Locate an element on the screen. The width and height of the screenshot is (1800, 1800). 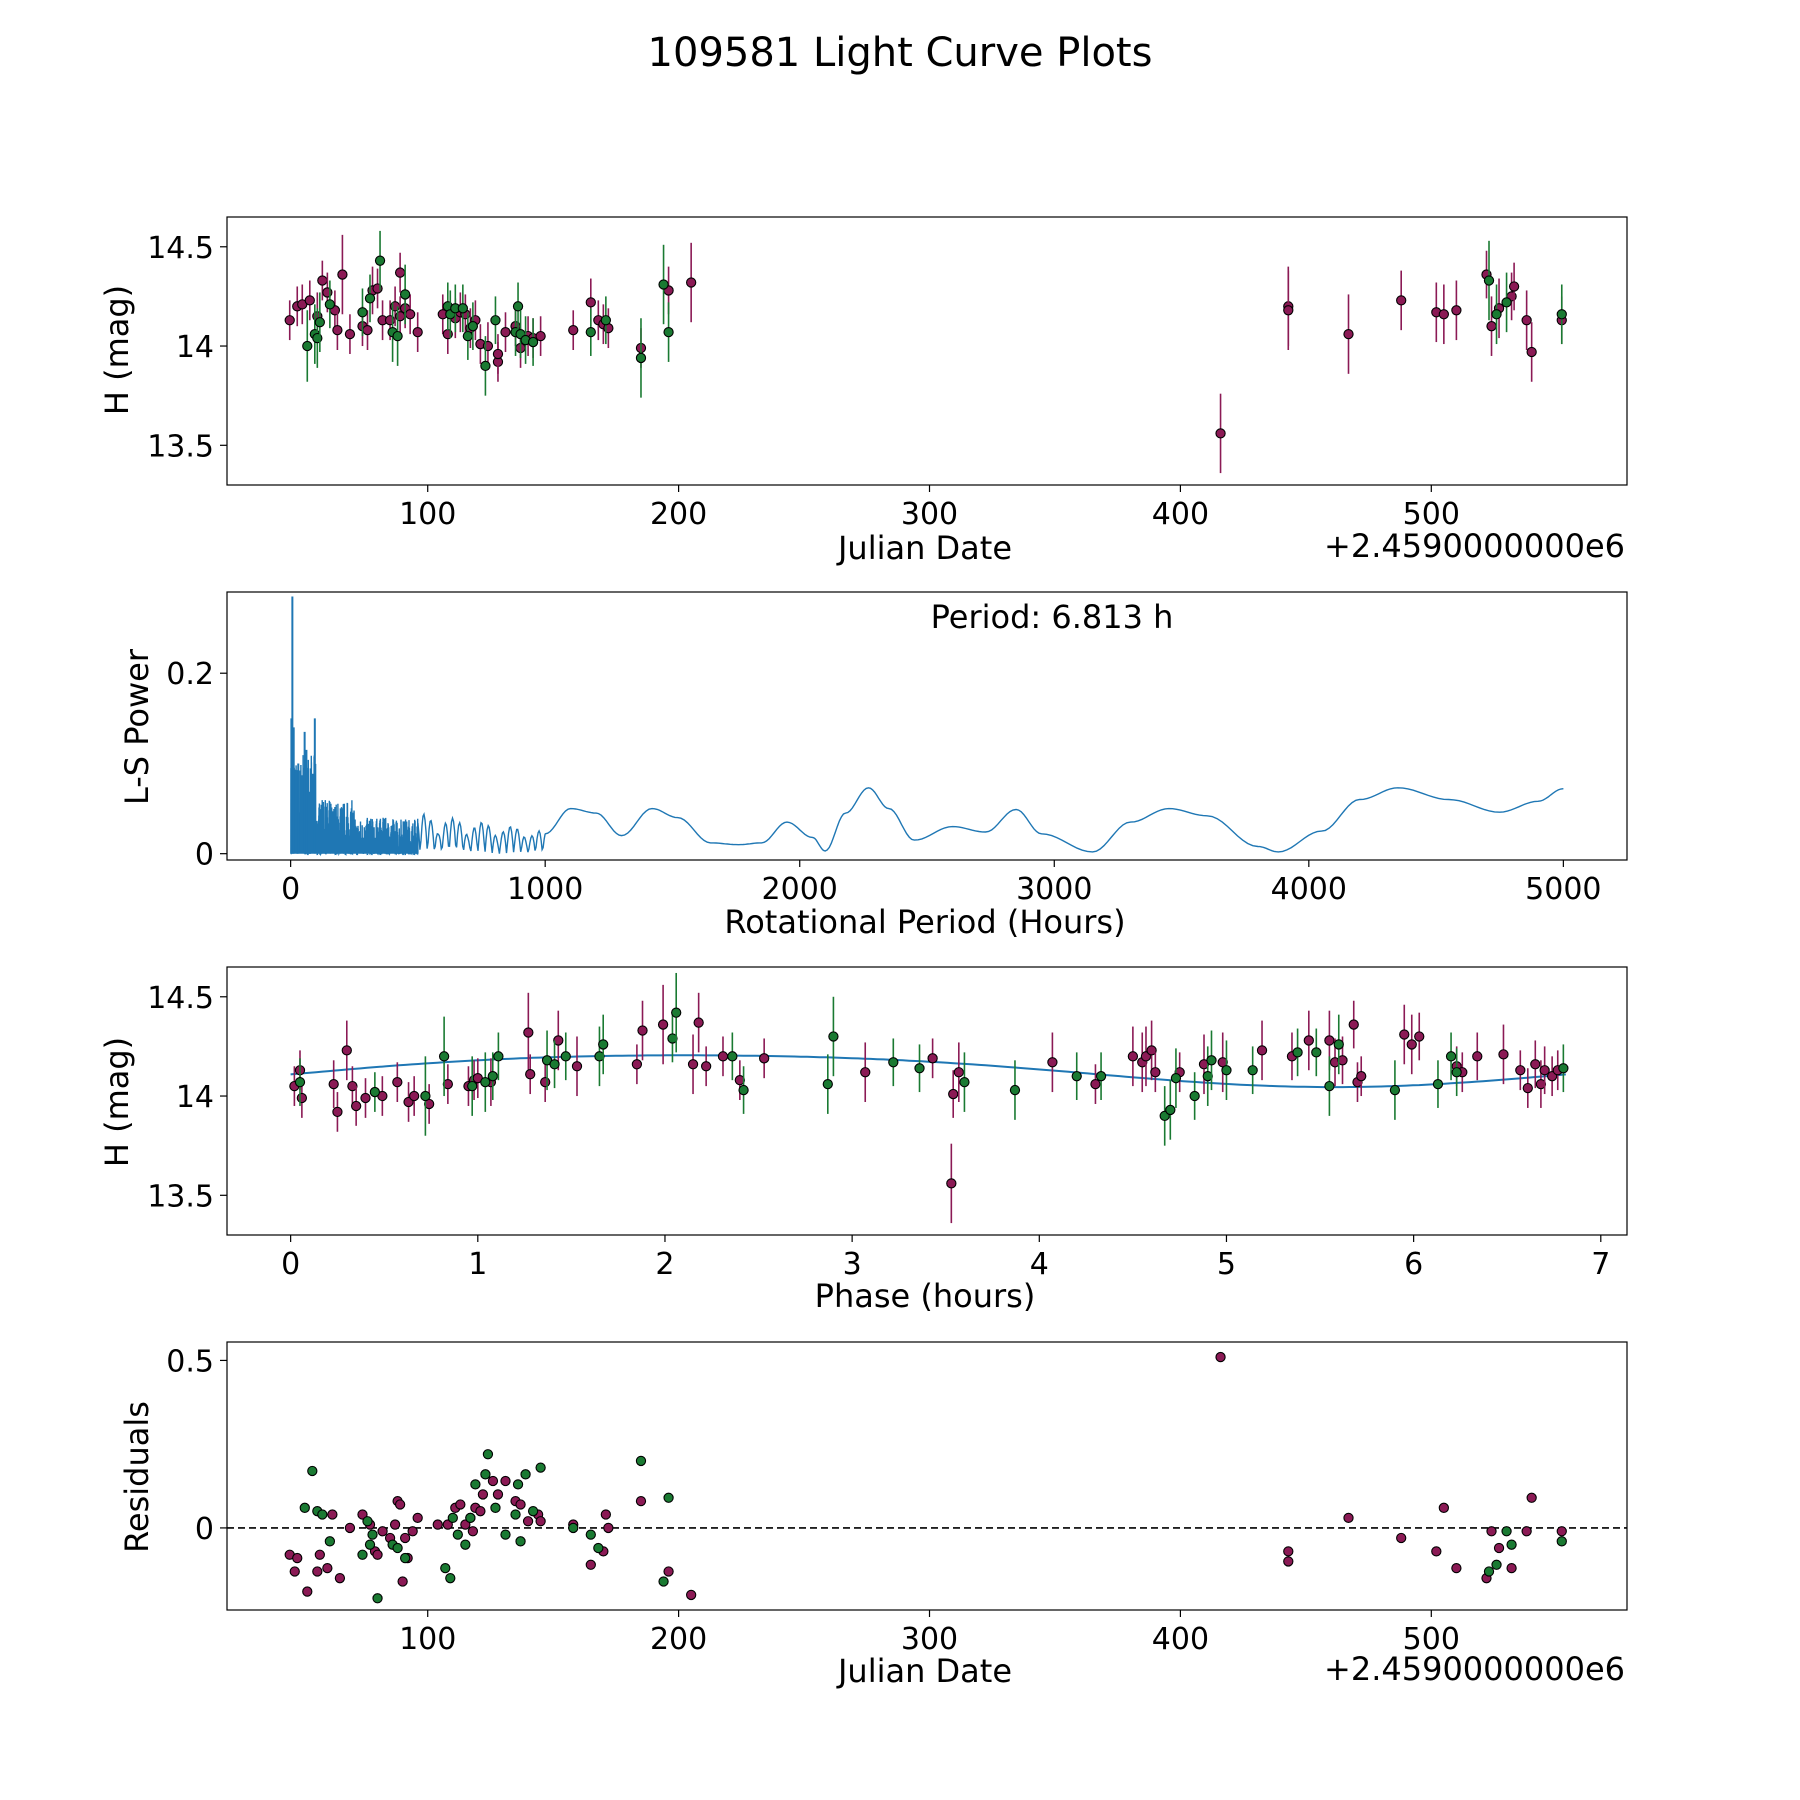
residuals-xtick-label: 400 is located at coordinates (1180, 1639).